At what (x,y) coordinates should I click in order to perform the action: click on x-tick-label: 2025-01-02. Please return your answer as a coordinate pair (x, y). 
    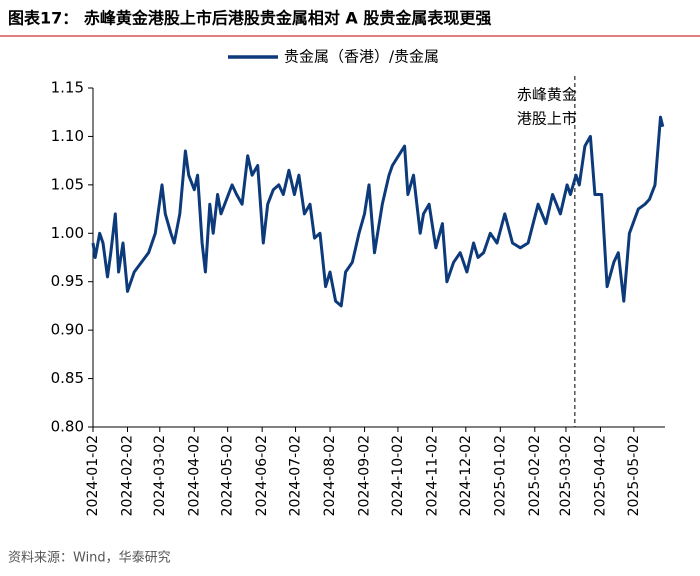
    Looking at the image, I should click on (500, 475).